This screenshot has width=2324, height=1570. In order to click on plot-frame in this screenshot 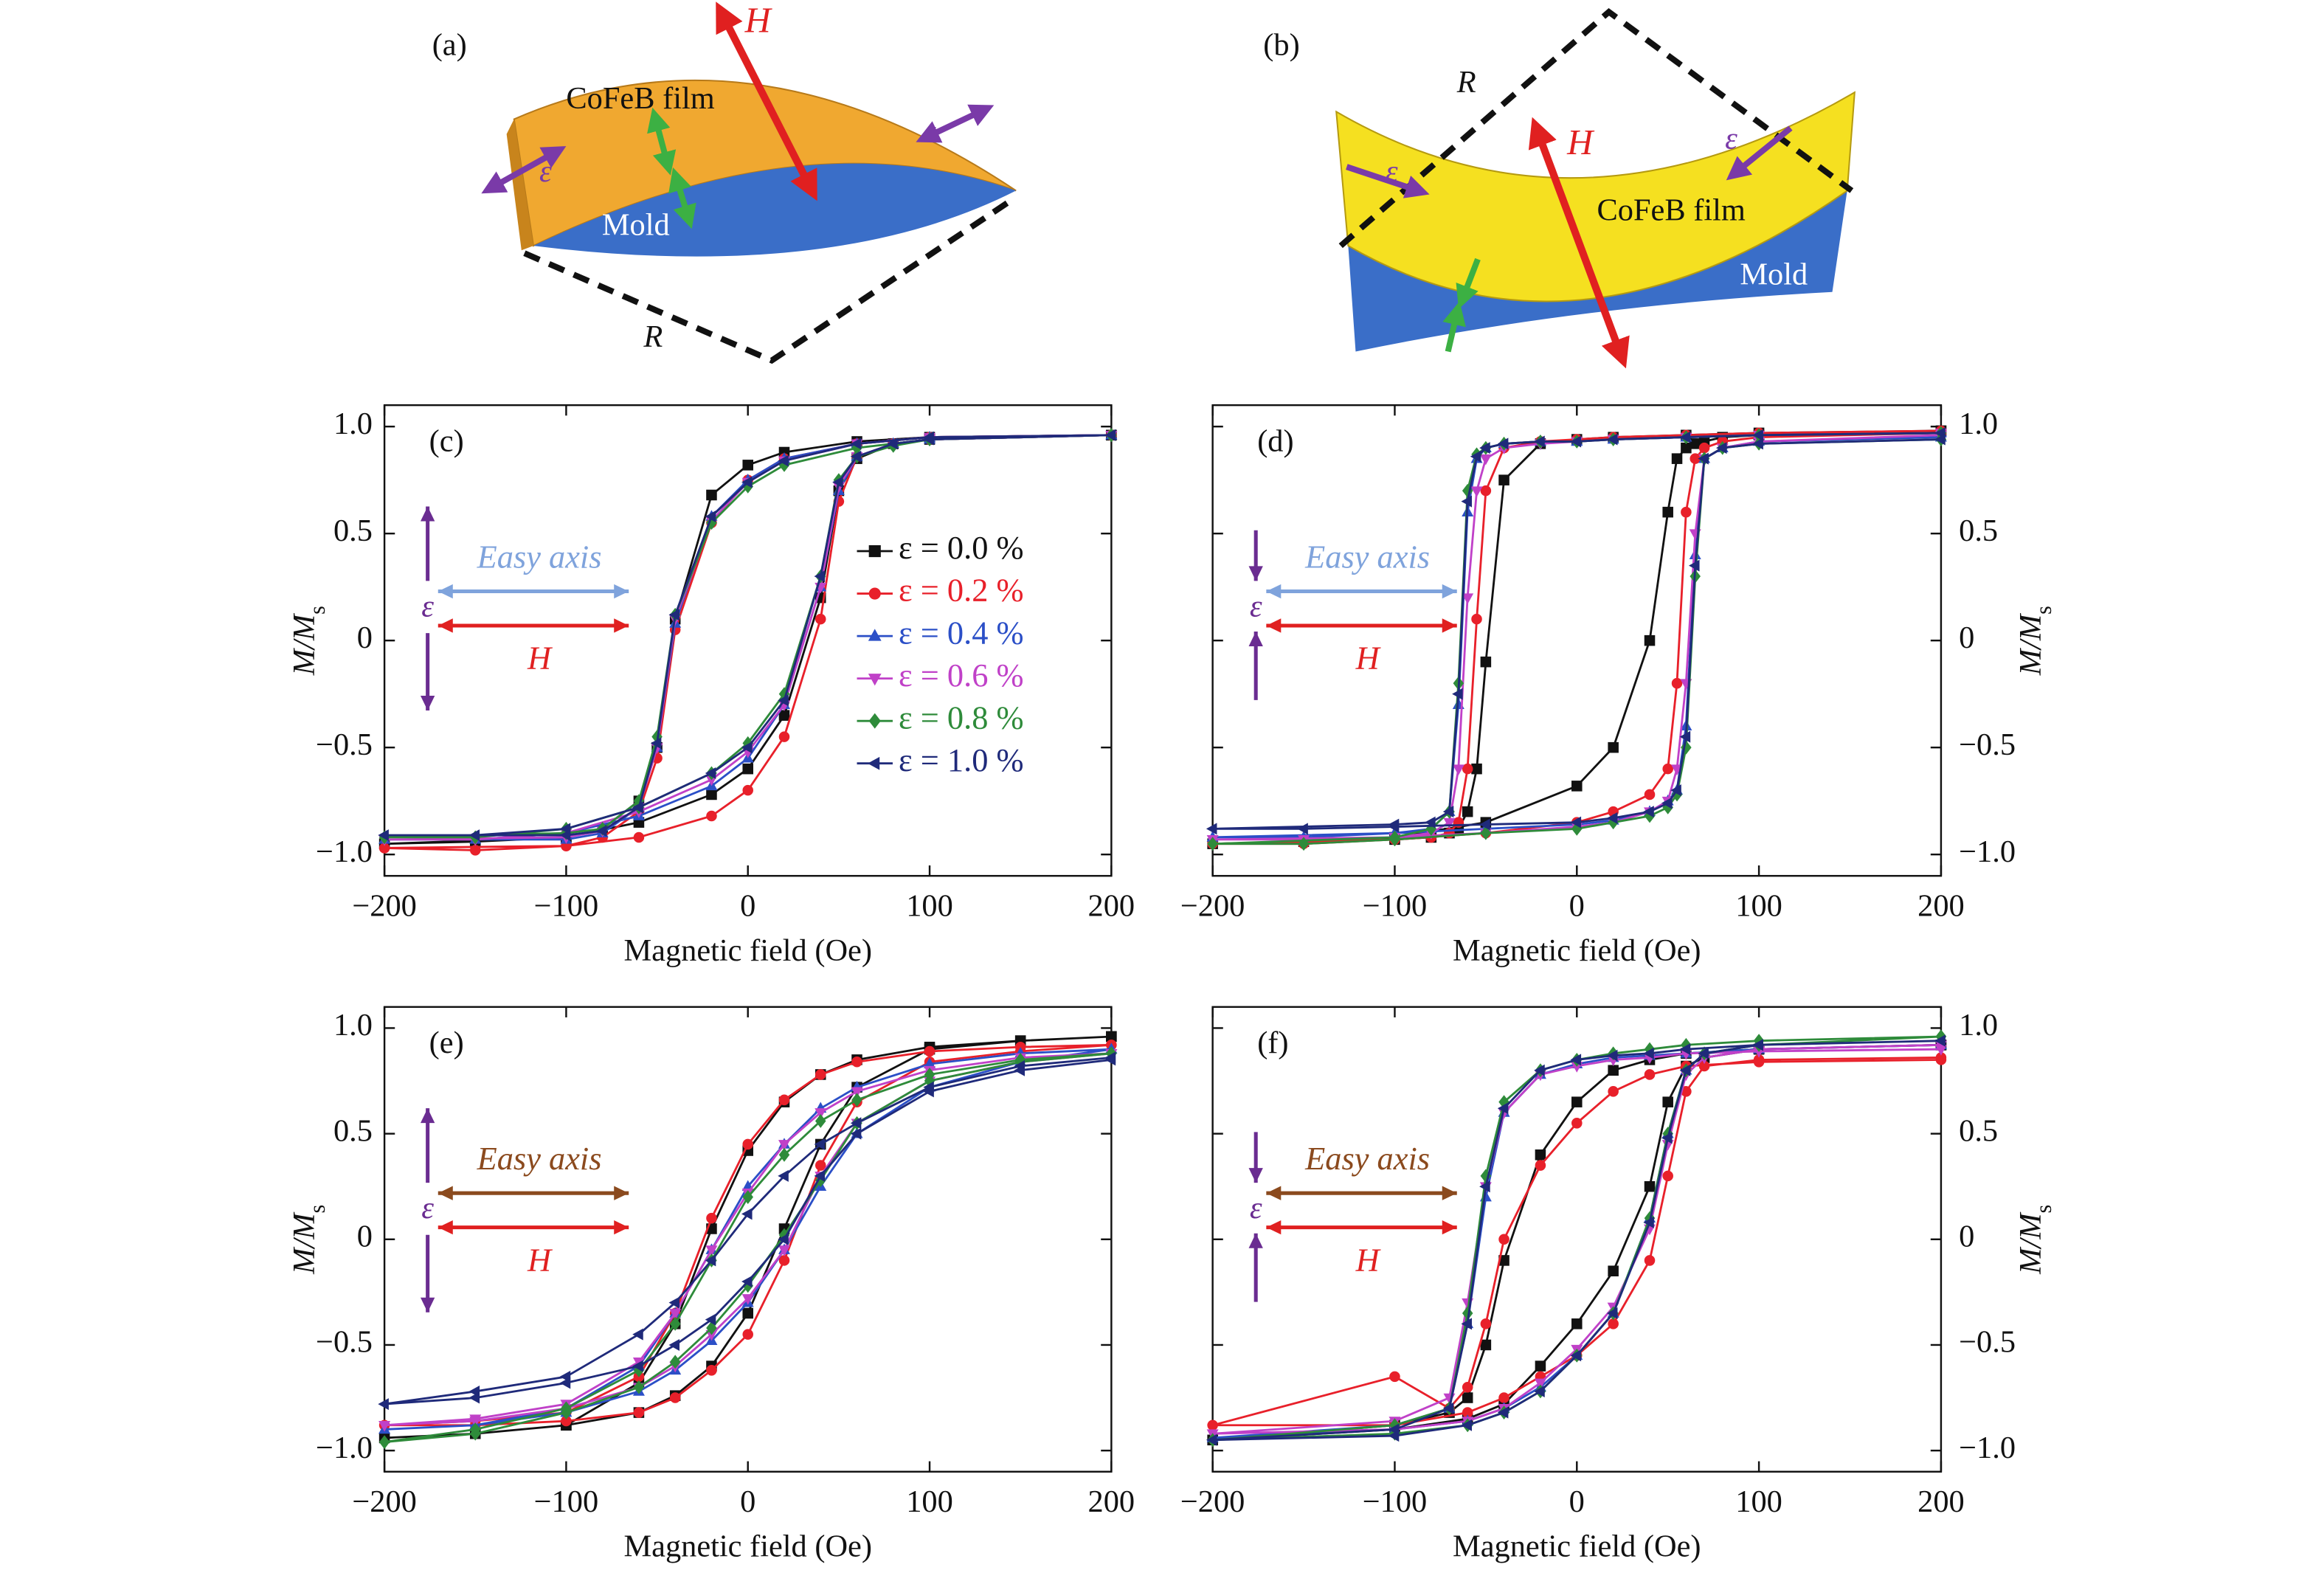, I will do `click(748, 1239)`.